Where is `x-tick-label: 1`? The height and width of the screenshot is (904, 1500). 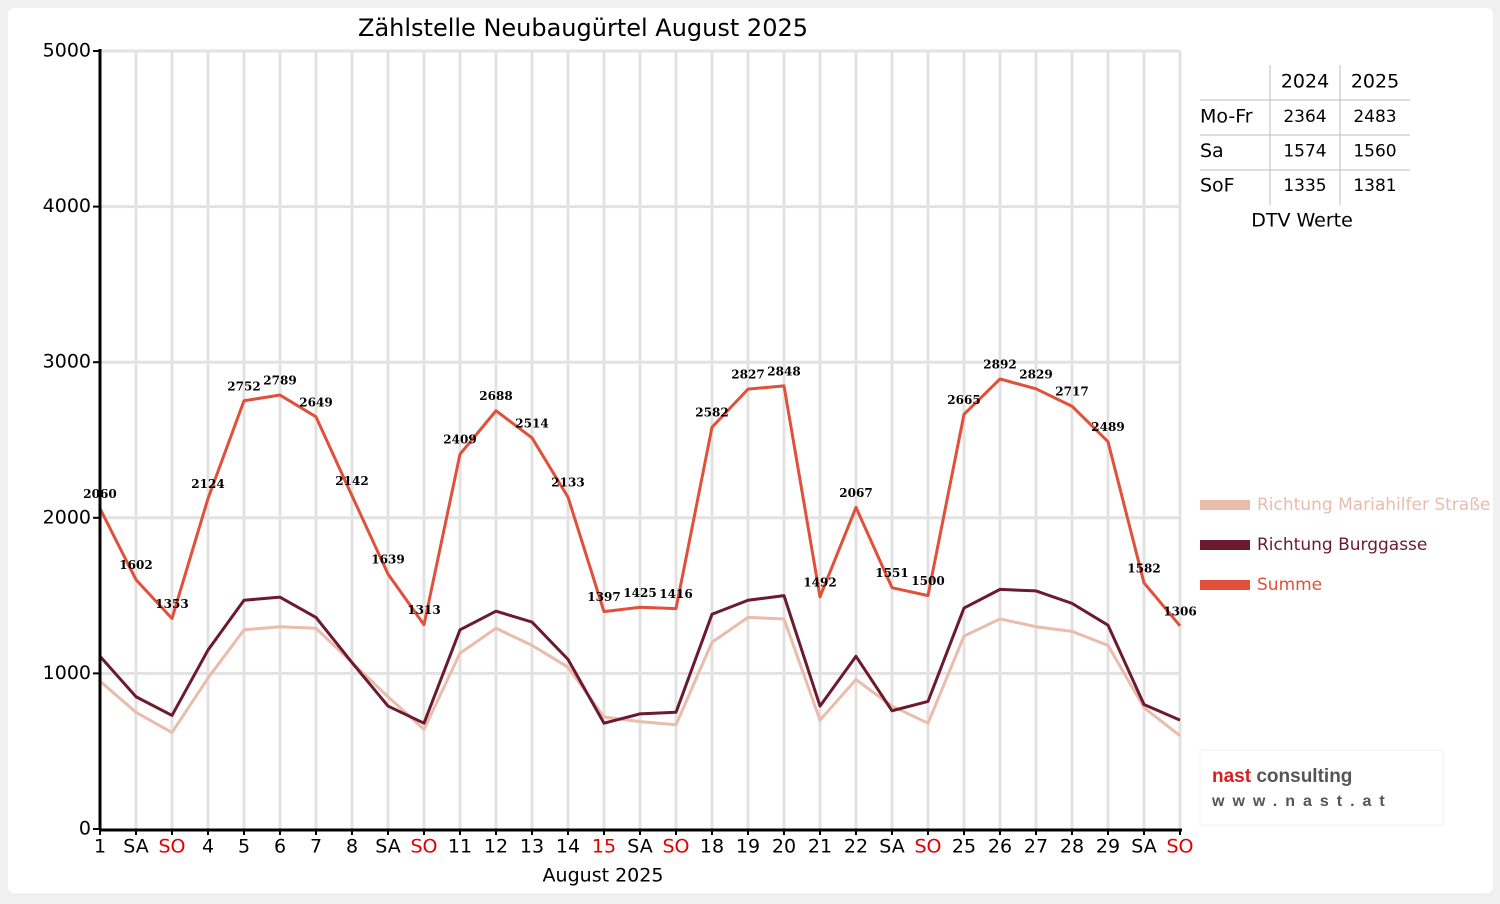 x-tick-label: 1 is located at coordinates (100, 847).